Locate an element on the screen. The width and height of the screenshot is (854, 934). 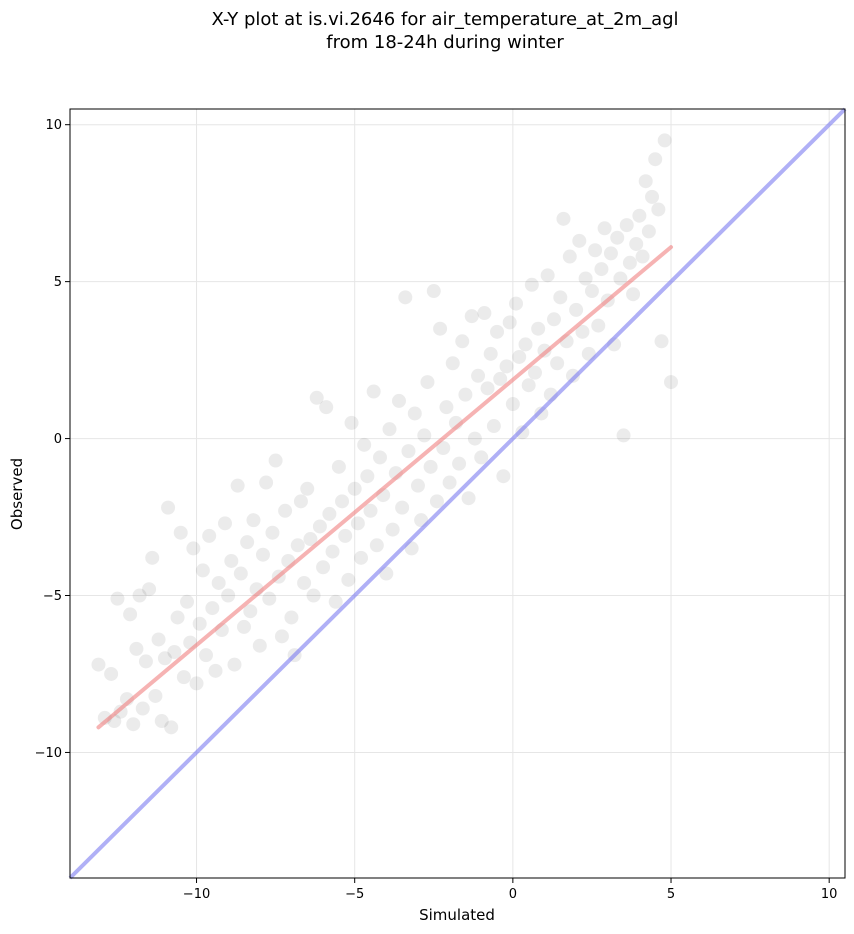
x-tick-label: 5 is located at coordinates (671, 894).